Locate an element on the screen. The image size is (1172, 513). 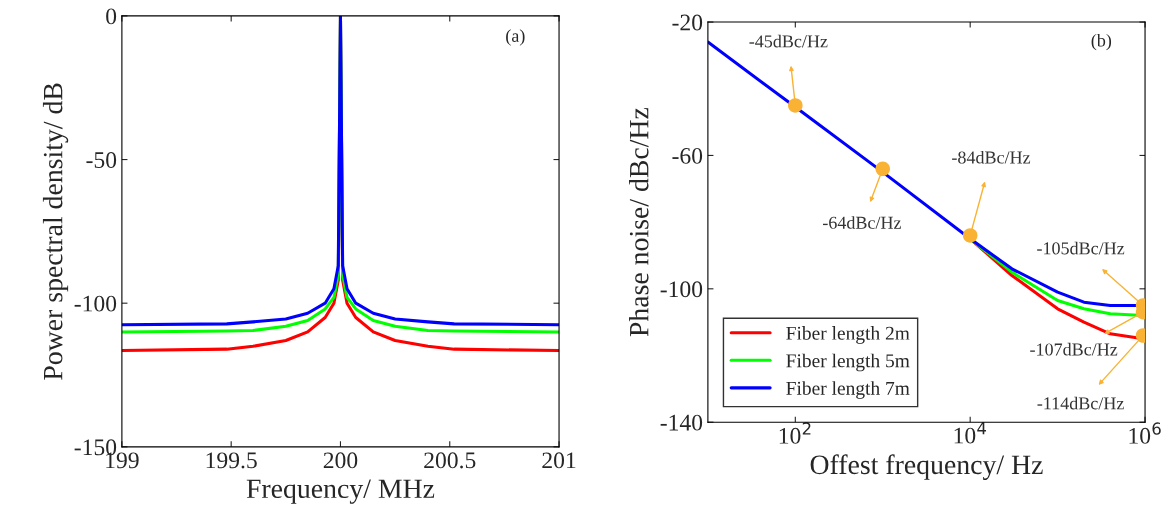
annotation: -114dBc/Hz is located at coordinates (1080, 403).